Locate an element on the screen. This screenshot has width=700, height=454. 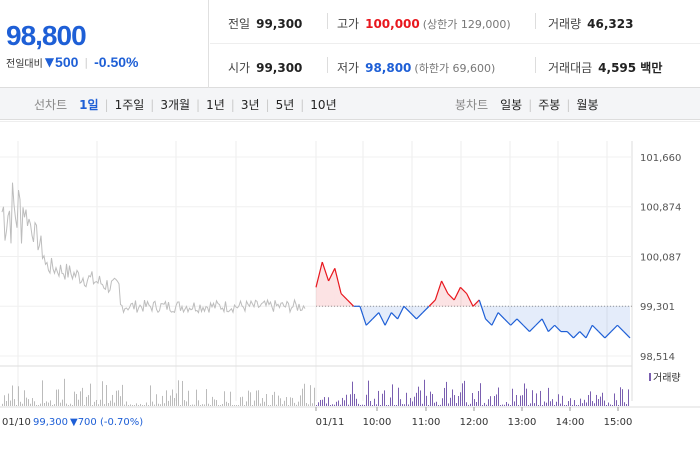
area-fill-segment is located at coordinates (564, 318).